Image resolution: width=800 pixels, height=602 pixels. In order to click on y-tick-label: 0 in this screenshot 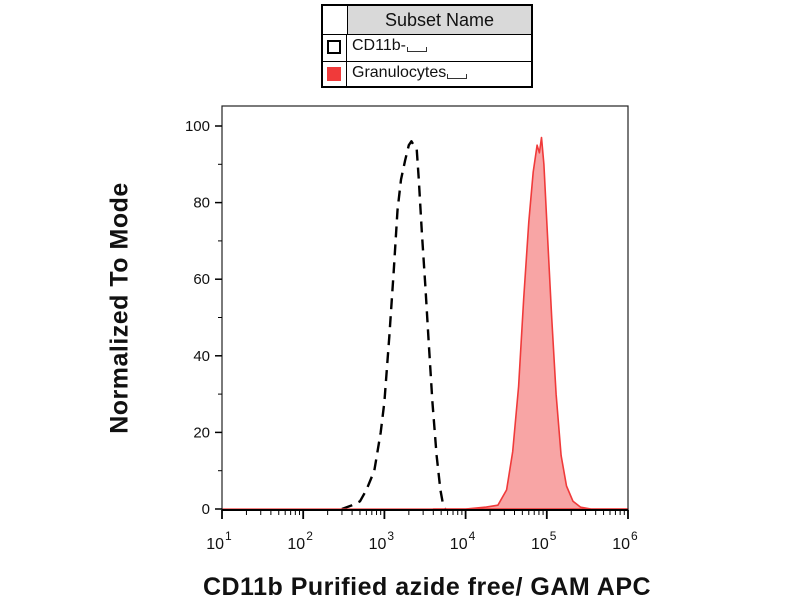, I will do `click(206, 509)`.